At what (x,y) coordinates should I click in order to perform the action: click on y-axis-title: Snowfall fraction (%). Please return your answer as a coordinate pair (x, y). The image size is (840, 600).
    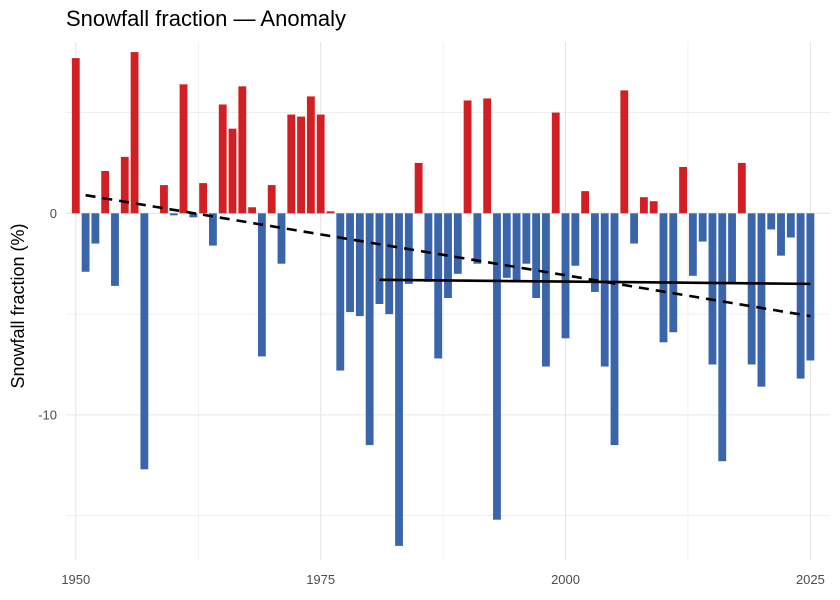
    Looking at the image, I should click on (18, 305).